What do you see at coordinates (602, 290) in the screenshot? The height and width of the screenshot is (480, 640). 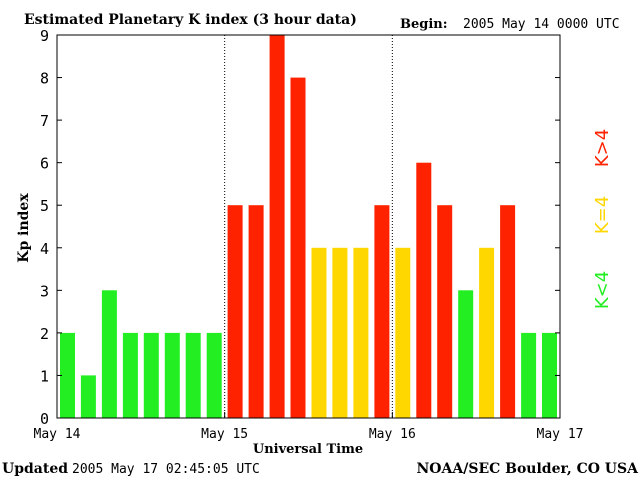 I see `legend-low: K<4` at bounding box center [602, 290].